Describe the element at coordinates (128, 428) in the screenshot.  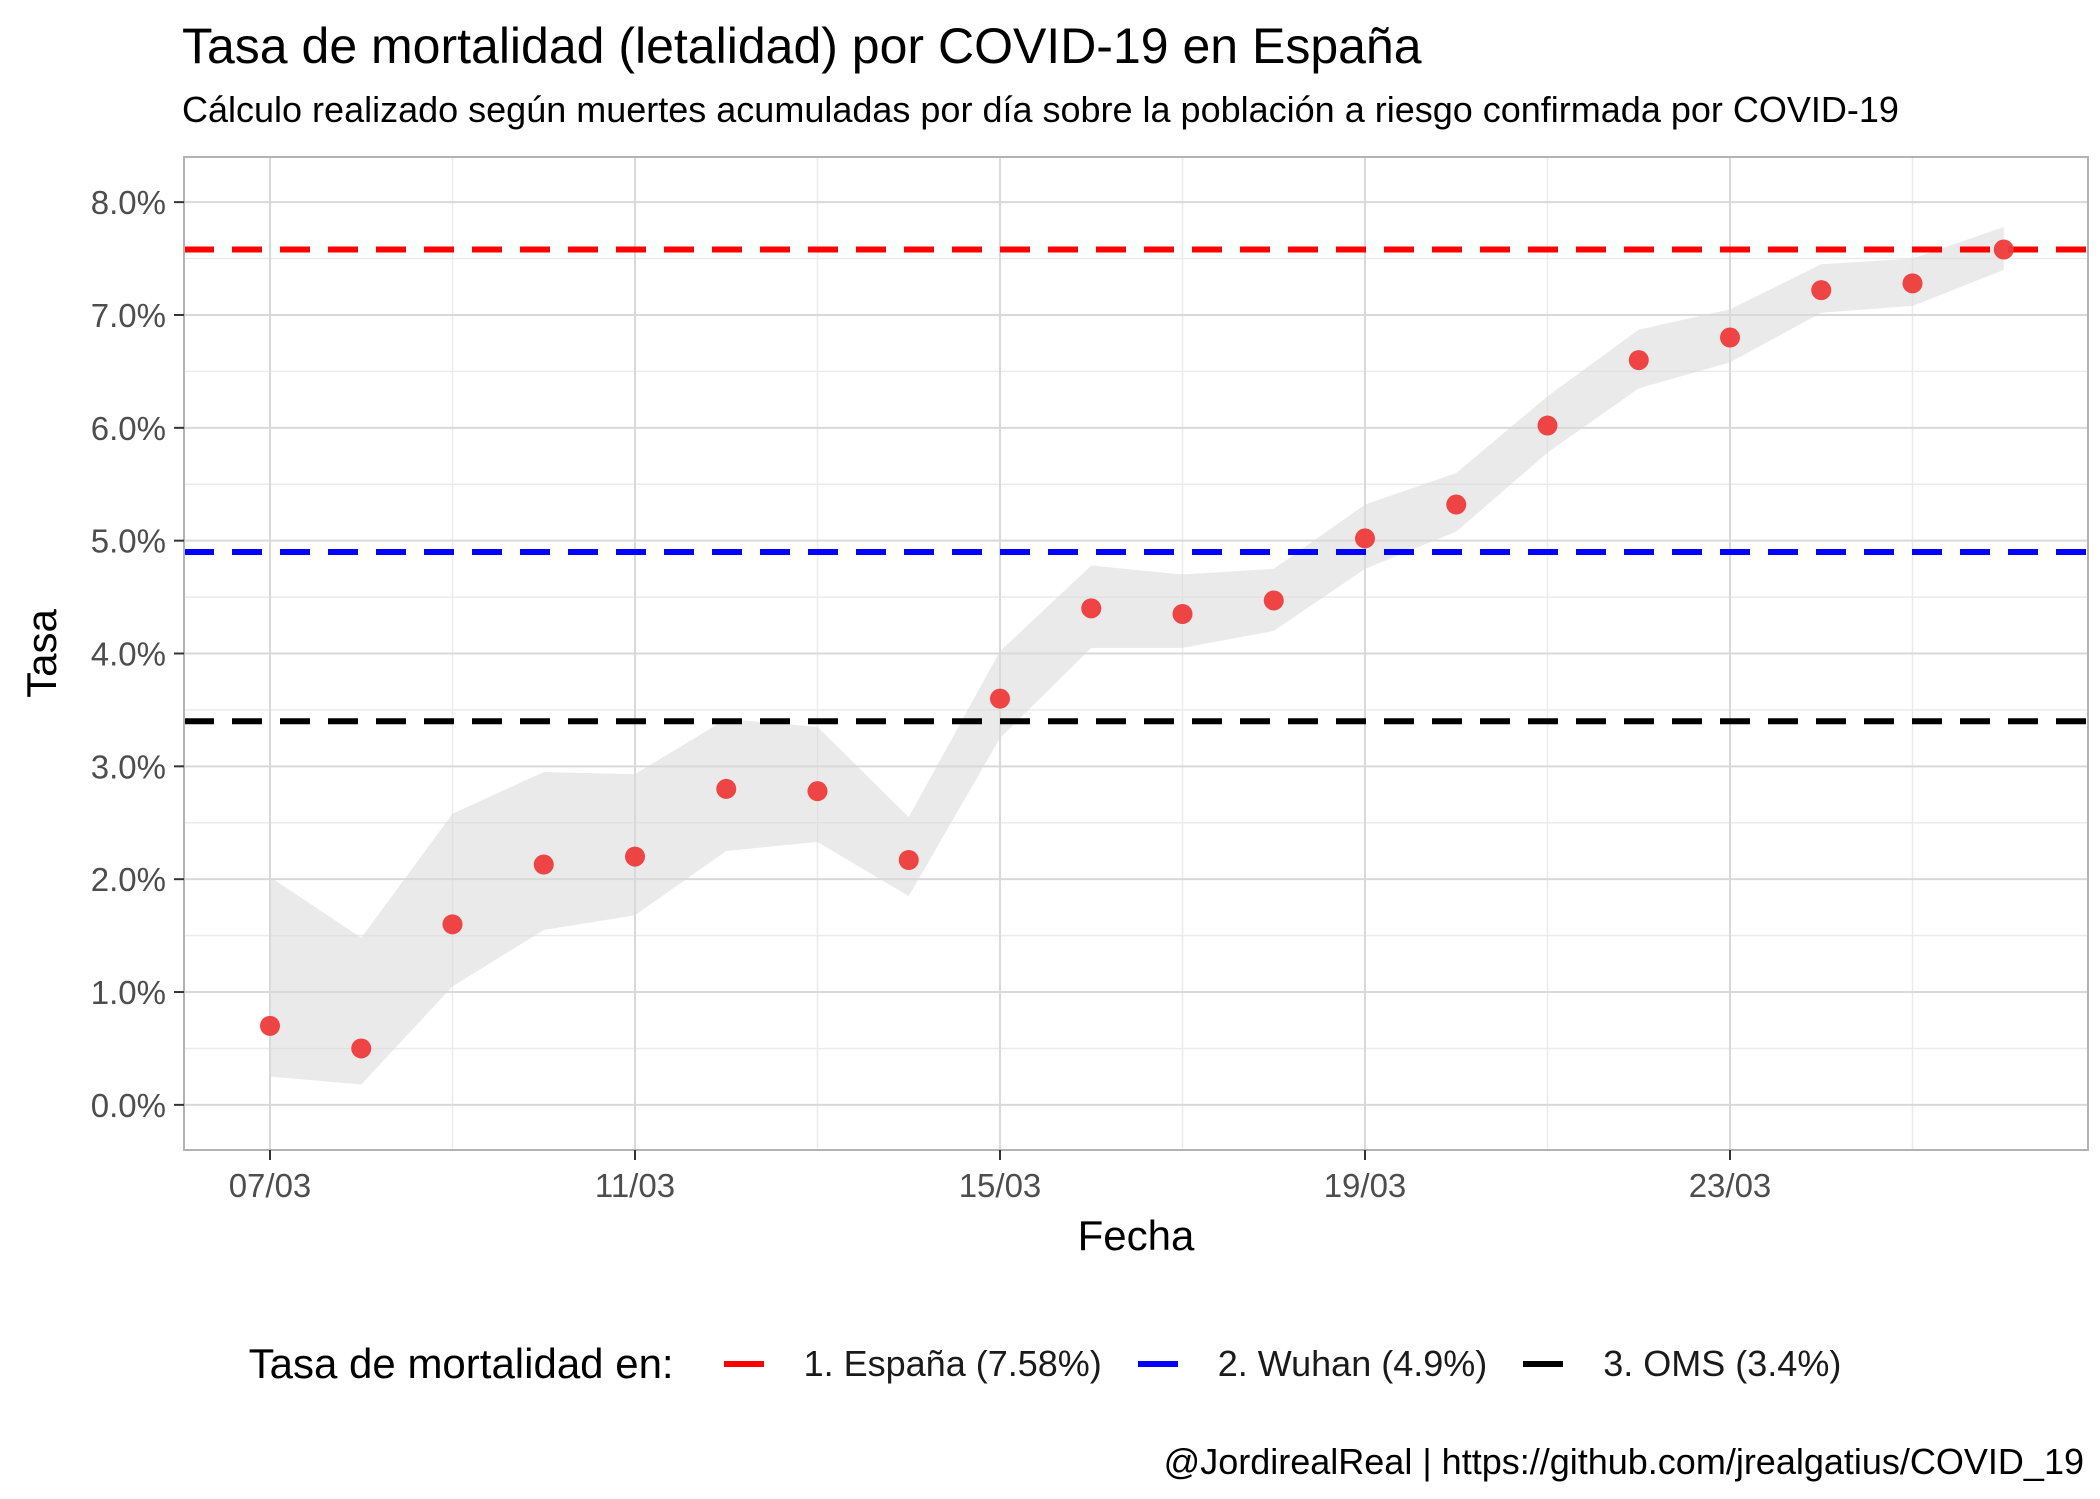
I see `y-tick-label: 6.0%` at that location.